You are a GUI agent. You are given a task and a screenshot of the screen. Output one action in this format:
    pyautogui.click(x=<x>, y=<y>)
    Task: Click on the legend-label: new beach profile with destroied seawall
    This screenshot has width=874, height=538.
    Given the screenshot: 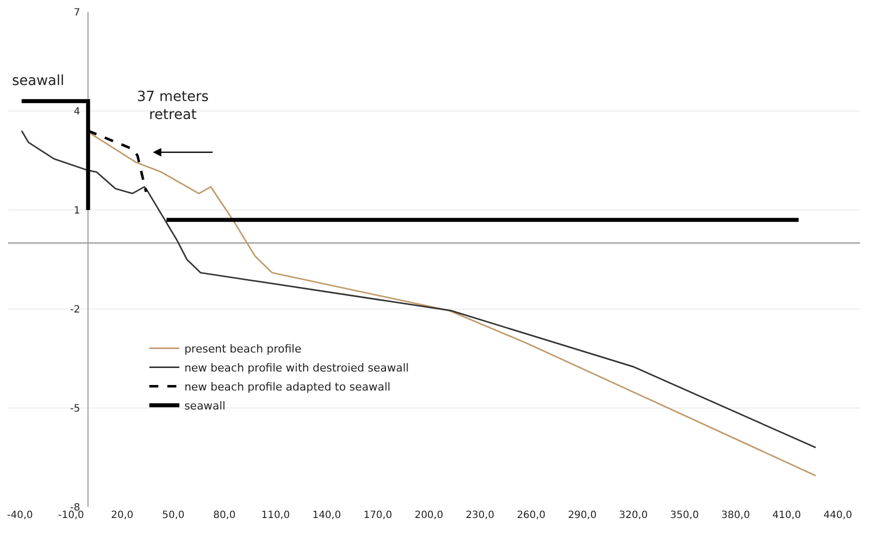 What is the action you would take?
    pyautogui.click(x=296, y=368)
    